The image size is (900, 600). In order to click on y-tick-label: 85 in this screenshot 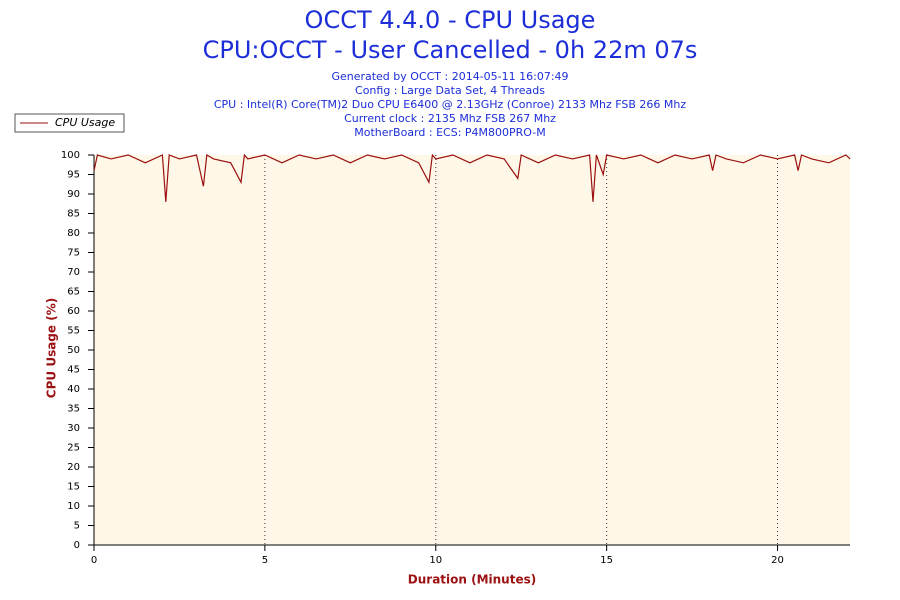, I will do `click(73, 214)`.